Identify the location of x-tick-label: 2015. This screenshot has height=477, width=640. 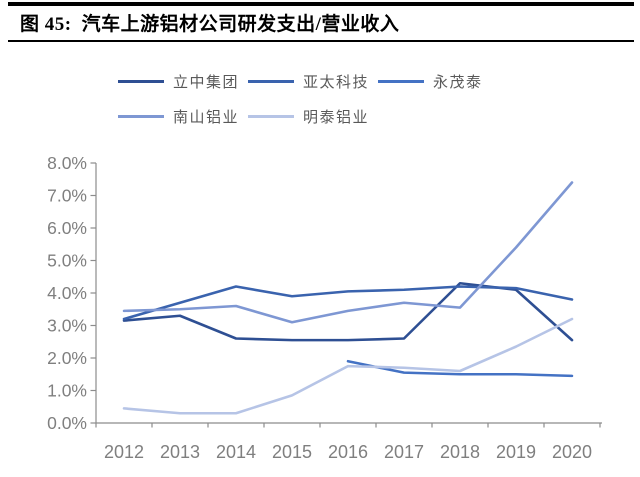
(292, 452).